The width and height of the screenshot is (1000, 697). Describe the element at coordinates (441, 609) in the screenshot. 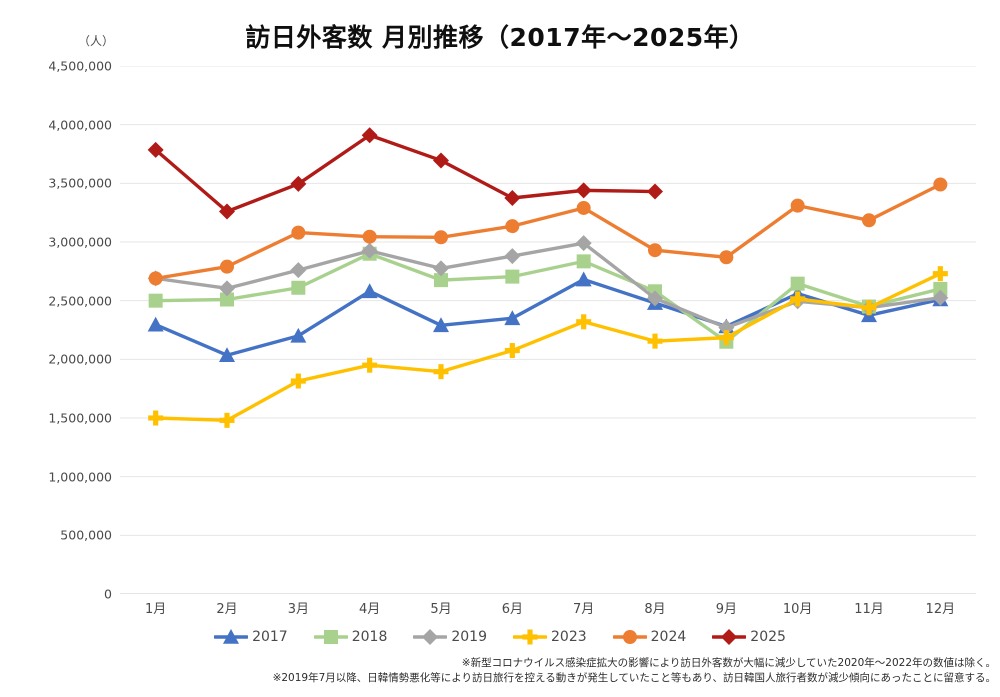

I see `x-axis-tick-label: 5月` at that location.